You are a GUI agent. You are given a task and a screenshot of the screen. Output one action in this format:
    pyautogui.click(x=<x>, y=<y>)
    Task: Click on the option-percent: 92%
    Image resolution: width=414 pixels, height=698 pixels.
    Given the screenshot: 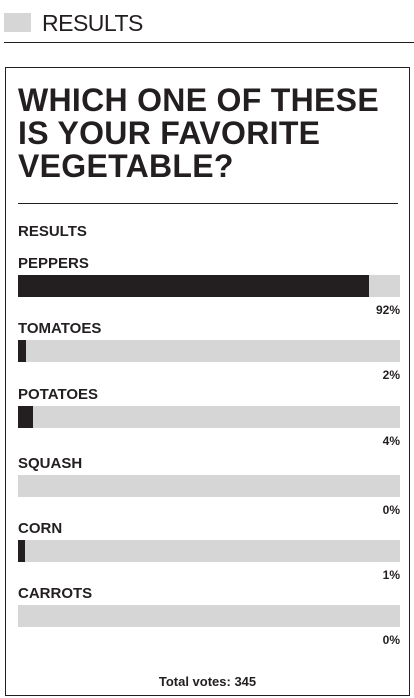 What is the action you would take?
    pyautogui.click(x=387, y=310)
    